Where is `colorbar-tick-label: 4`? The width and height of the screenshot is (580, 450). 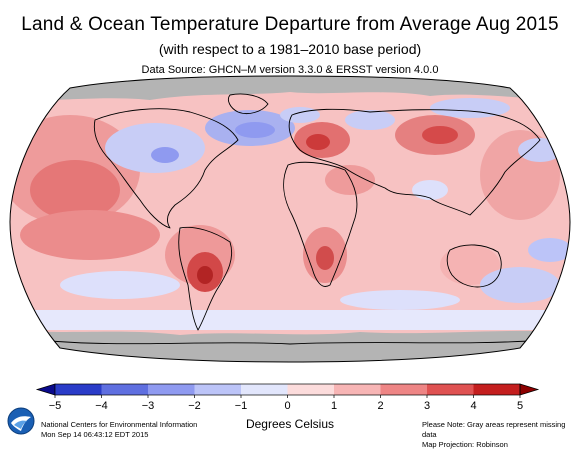
colorbar-tick-label: 4 is located at coordinates (473, 406).